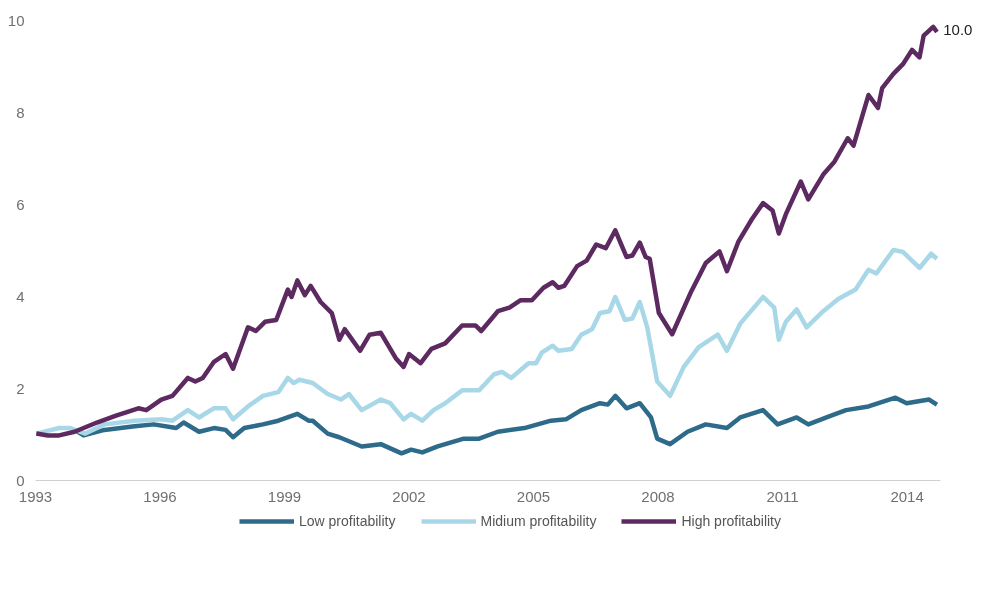  I want to click on legend-label: High profitability, so click(731, 521).